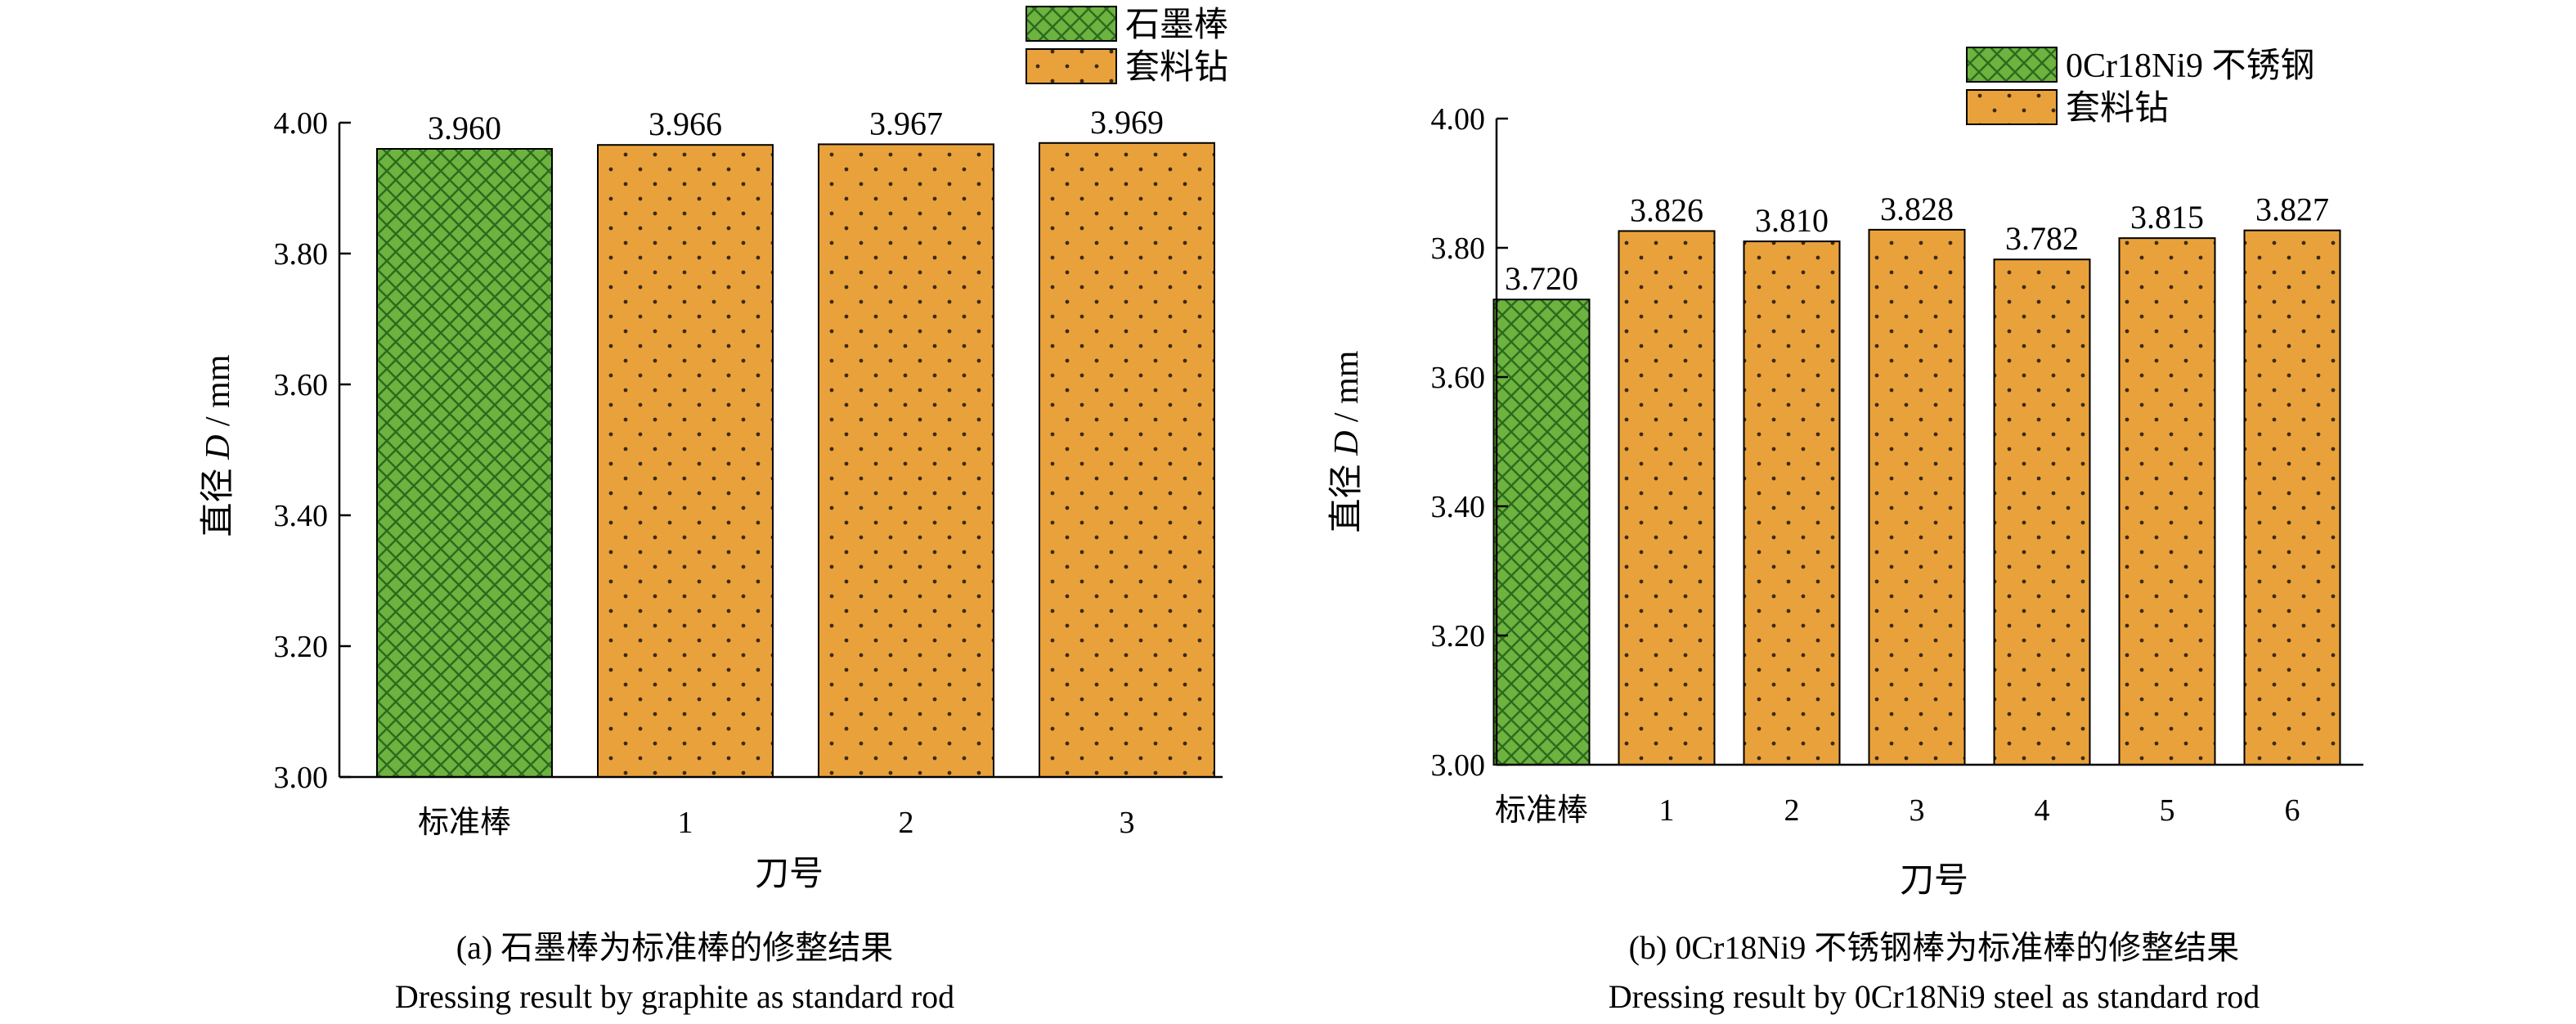 Image resolution: width=2576 pixels, height=1024 pixels. What do you see at coordinates (674, 947) in the screenshot?
I see `caption-cn-a: (a) 石墨棒为标准棒的修整结果` at bounding box center [674, 947].